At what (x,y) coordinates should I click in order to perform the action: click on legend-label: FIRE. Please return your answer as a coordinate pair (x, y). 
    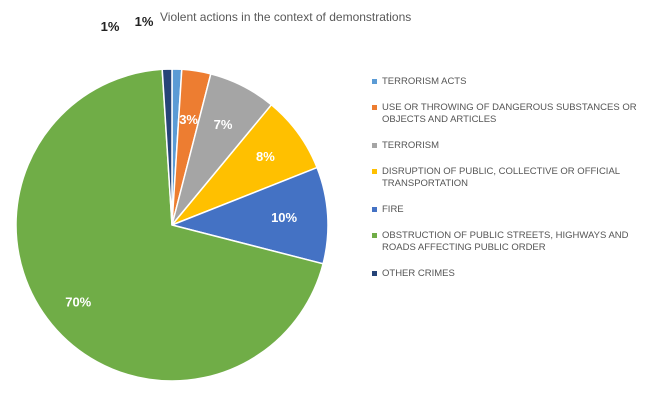
    Looking at the image, I should click on (393, 209).